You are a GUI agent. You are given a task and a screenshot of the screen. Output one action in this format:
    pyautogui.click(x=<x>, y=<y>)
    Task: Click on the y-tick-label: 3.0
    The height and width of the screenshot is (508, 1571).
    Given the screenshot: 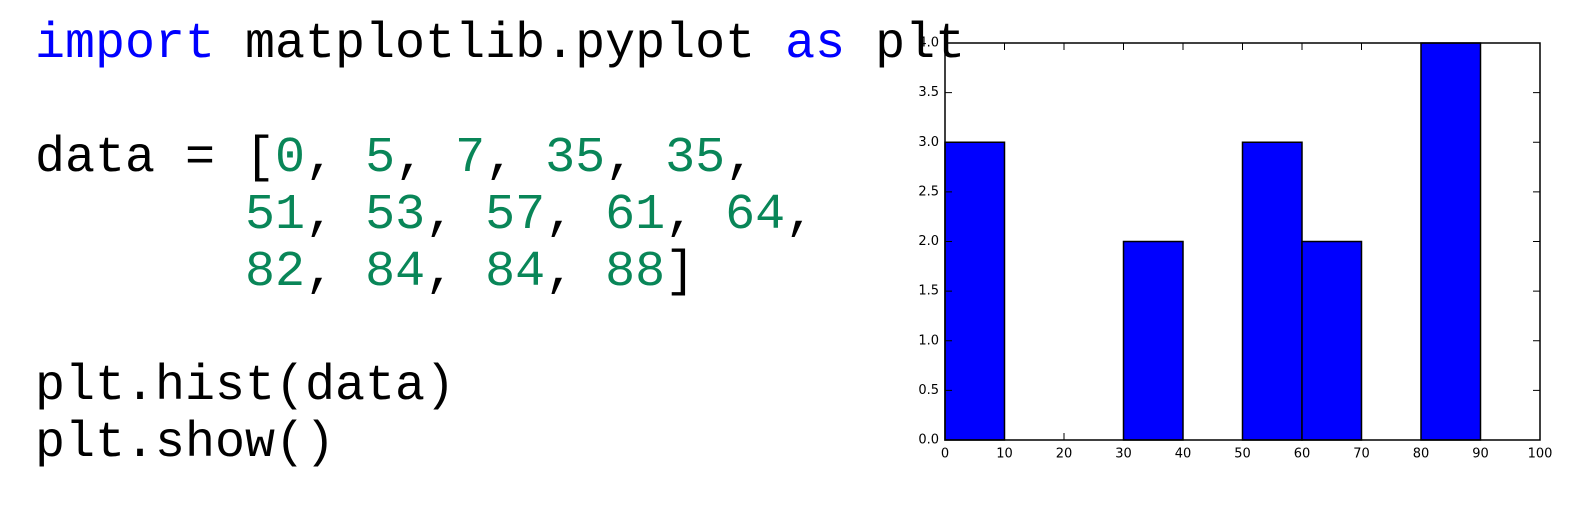 What is the action you would take?
    pyautogui.click(x=928, y=142)
    